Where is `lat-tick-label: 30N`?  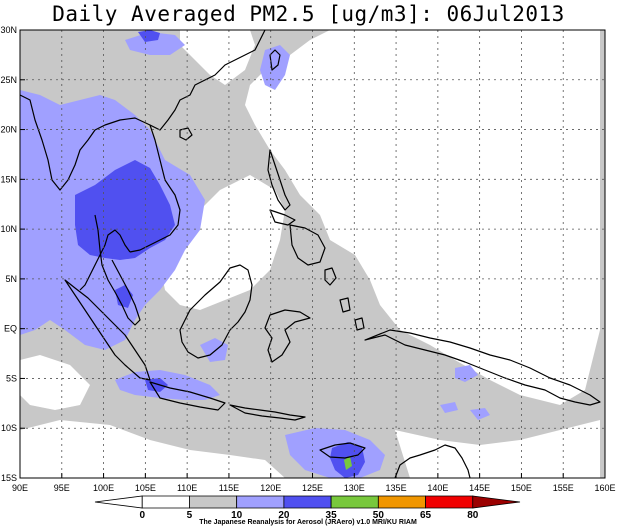 lat-tick-label: 30N is located at coordinates (8, 30).